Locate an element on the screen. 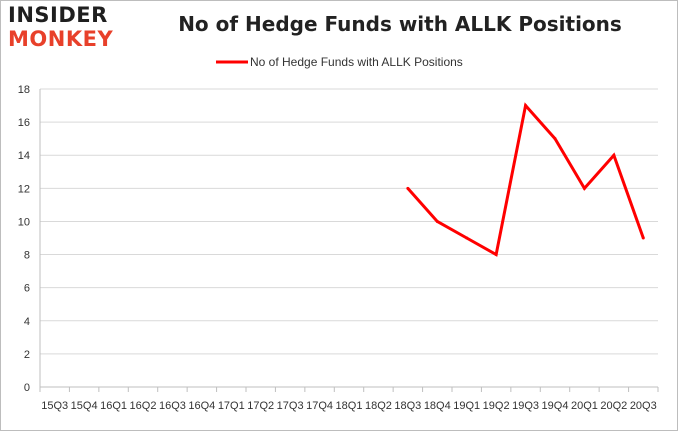 This screenshot has height=431, width=678. y-tick-label: 14 is located at coordinates (24, 156).